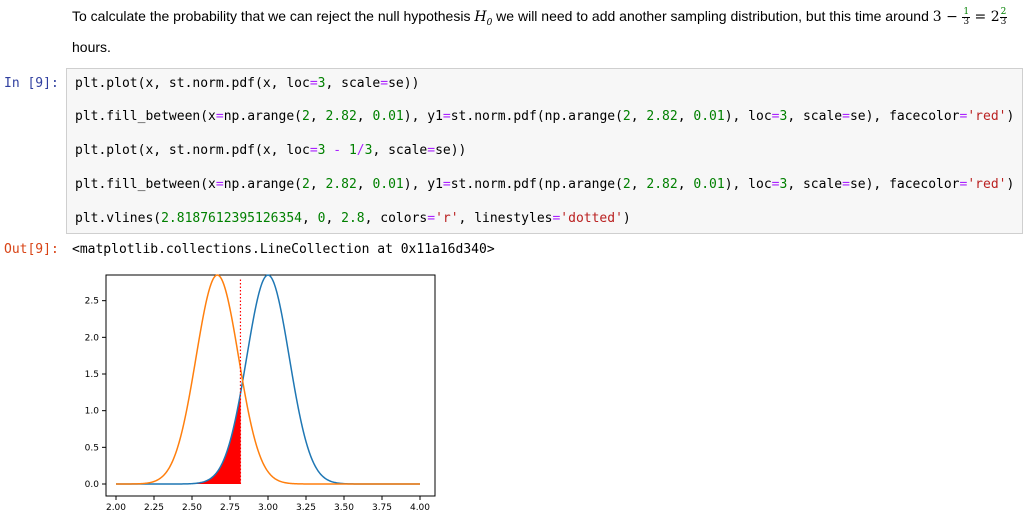  What do you see at coordinates (92, 302) in the screenshot?
I see `y-tick-label: 2.5` at bounding box center [92, 302].